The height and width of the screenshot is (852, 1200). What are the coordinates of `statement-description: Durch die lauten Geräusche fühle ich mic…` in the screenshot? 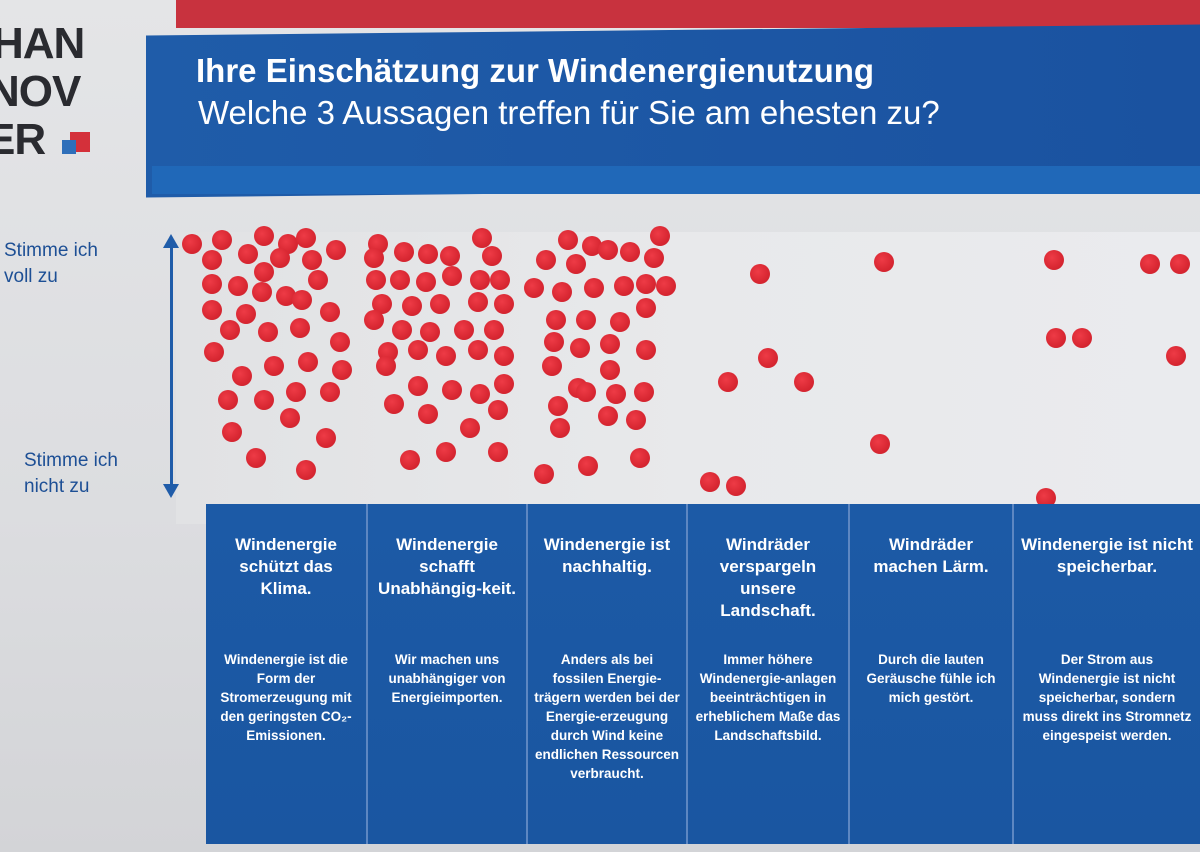 It's located at (931, 678).